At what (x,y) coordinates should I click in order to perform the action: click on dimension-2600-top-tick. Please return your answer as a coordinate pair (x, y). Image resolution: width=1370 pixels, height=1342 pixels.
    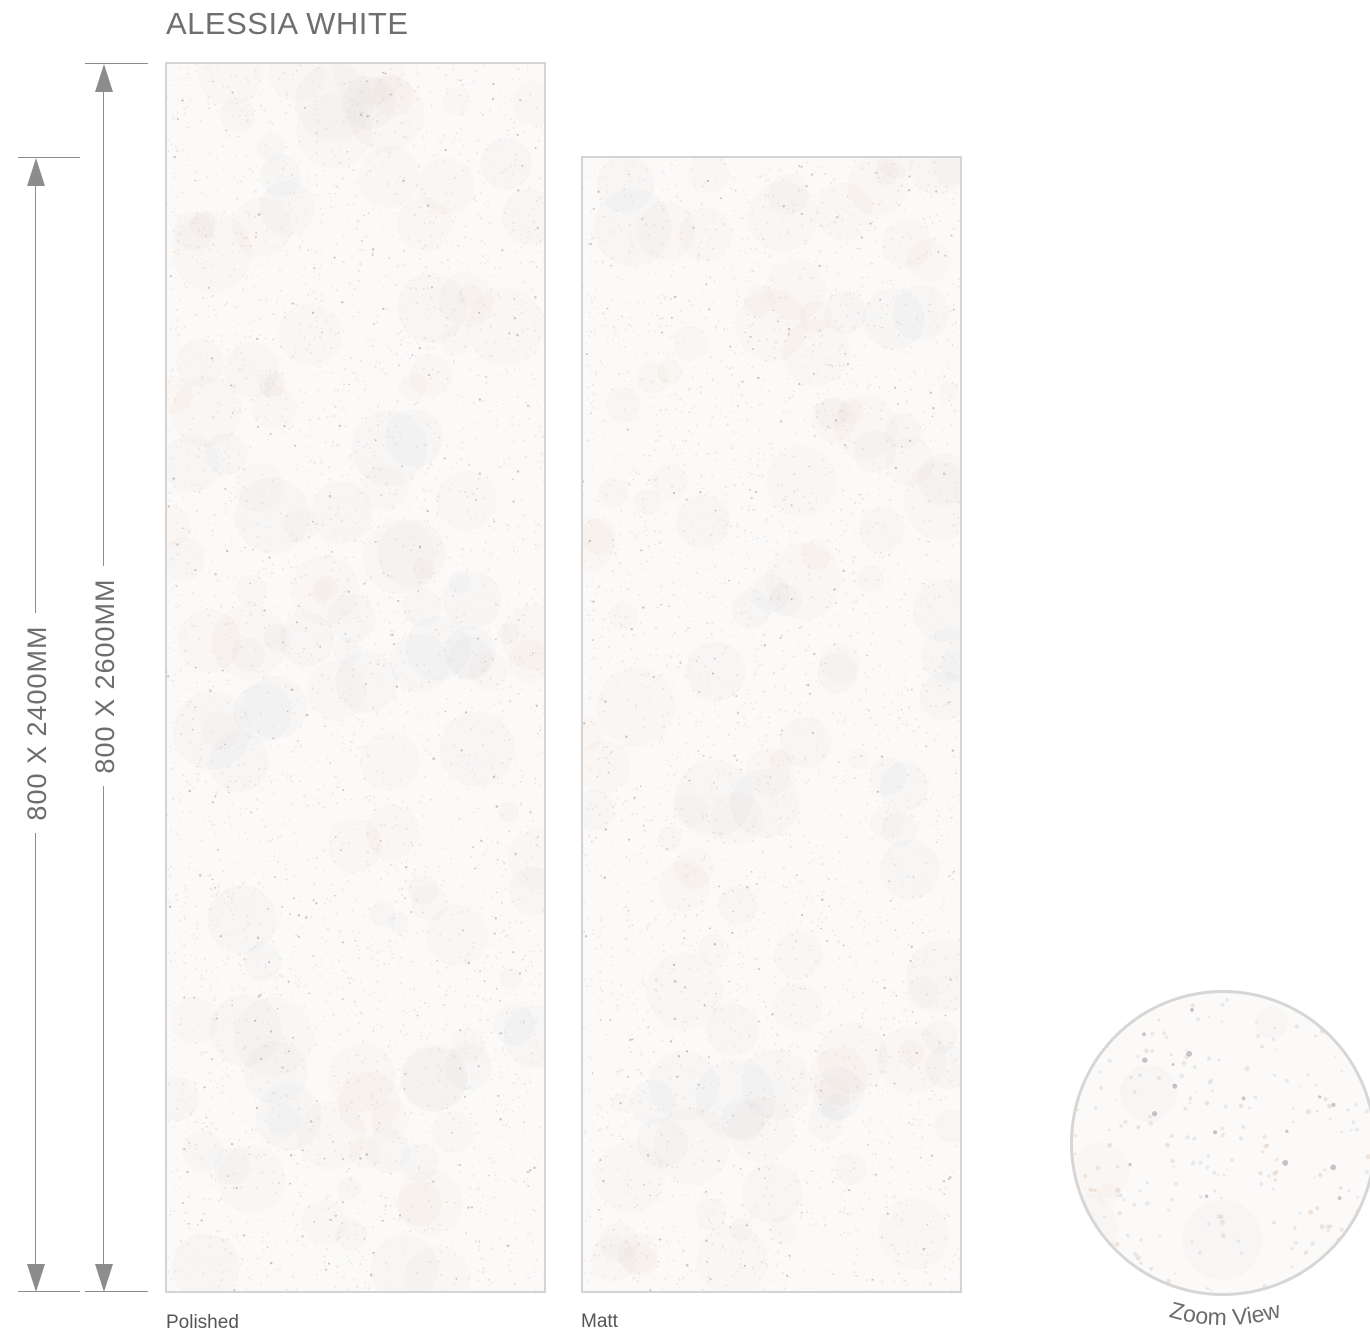
    Looking at the image, I should click on (116, 63).